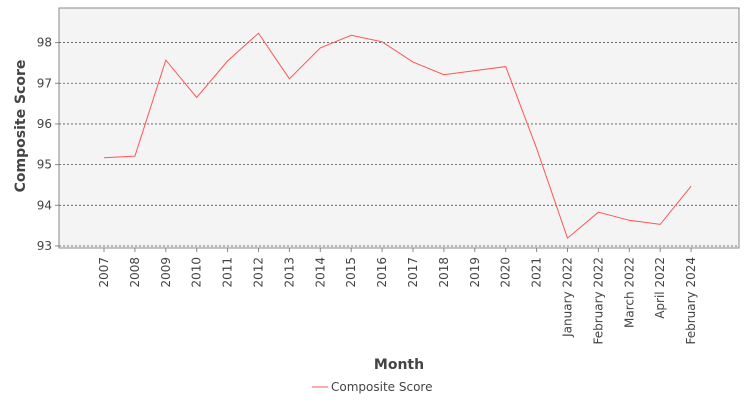  Describe the element at coordinates (660, 288) in the screenshot. I see `x-tick-label-april-2022: April 2022` at that location.